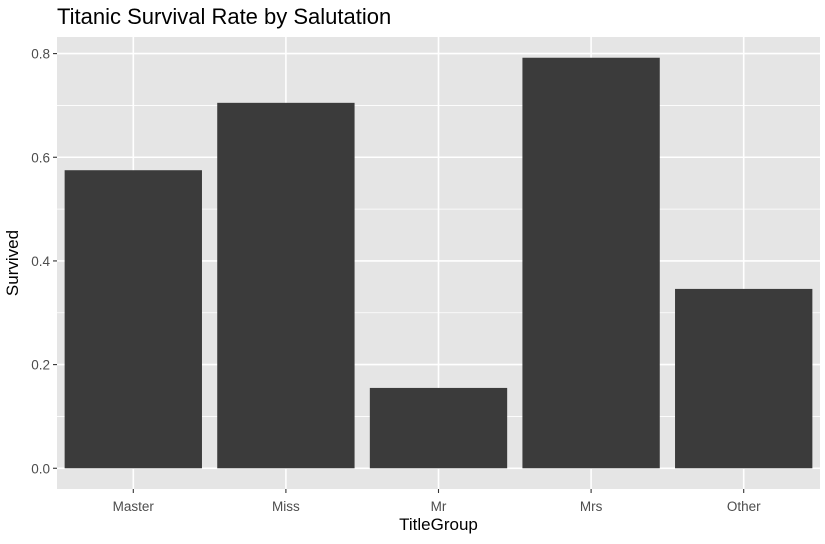 The height and width of the screenshot is (544, 825). What do you see at coordinates (744, 506) in the screenshot?
I see `x-tick-label: Other` at bounding box center [744, 506].